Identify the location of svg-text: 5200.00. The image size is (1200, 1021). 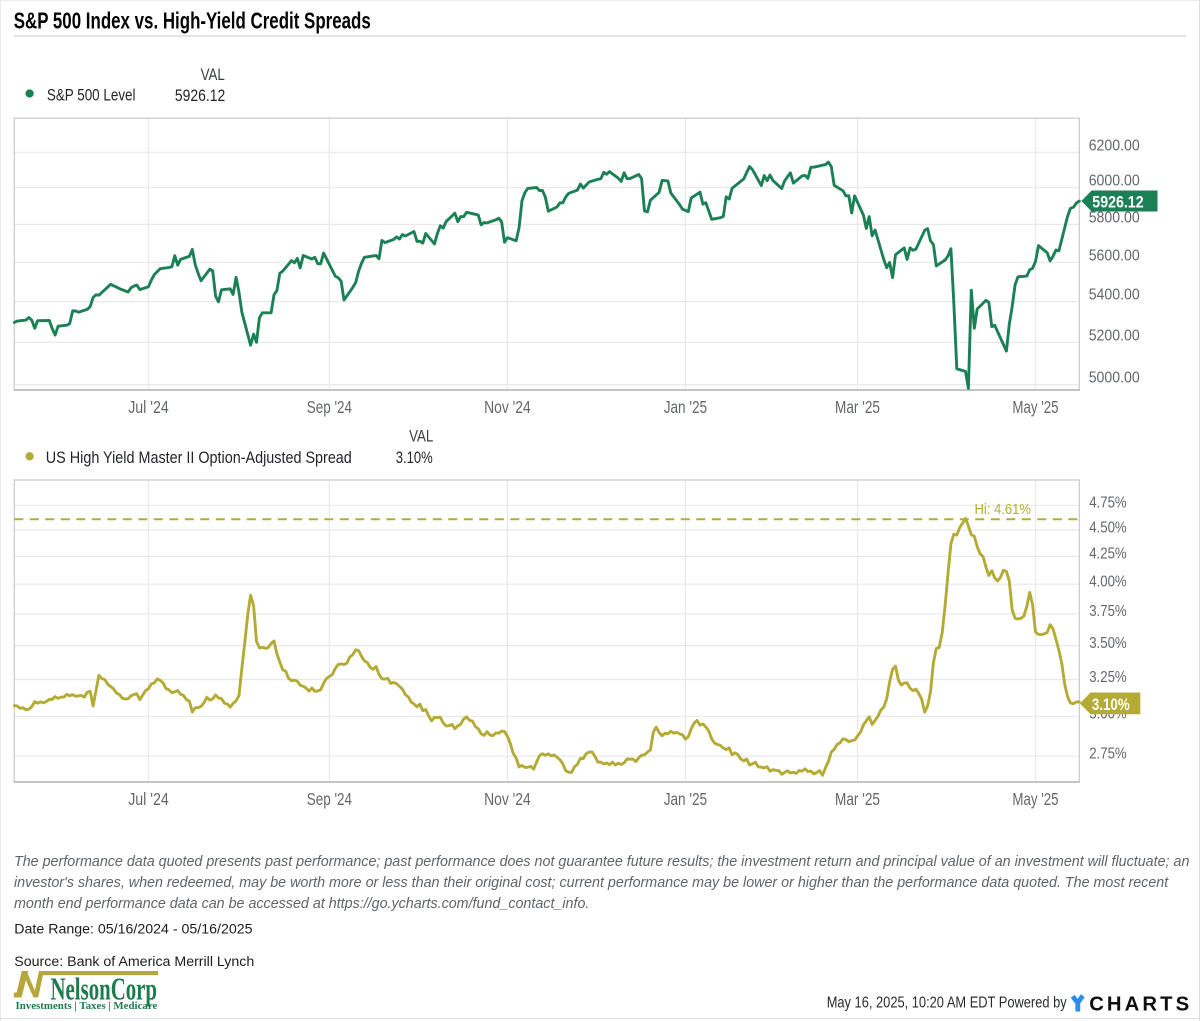
(1114, 335).